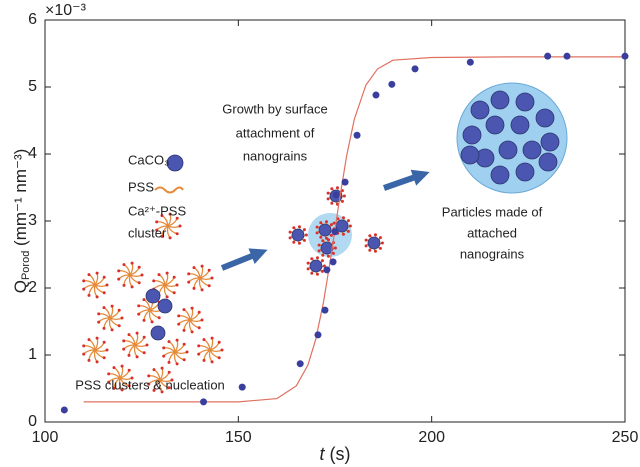 The height and width of the screenshot is (467, 640). I want to click on x-tick-label: 150, so click(238, 437).